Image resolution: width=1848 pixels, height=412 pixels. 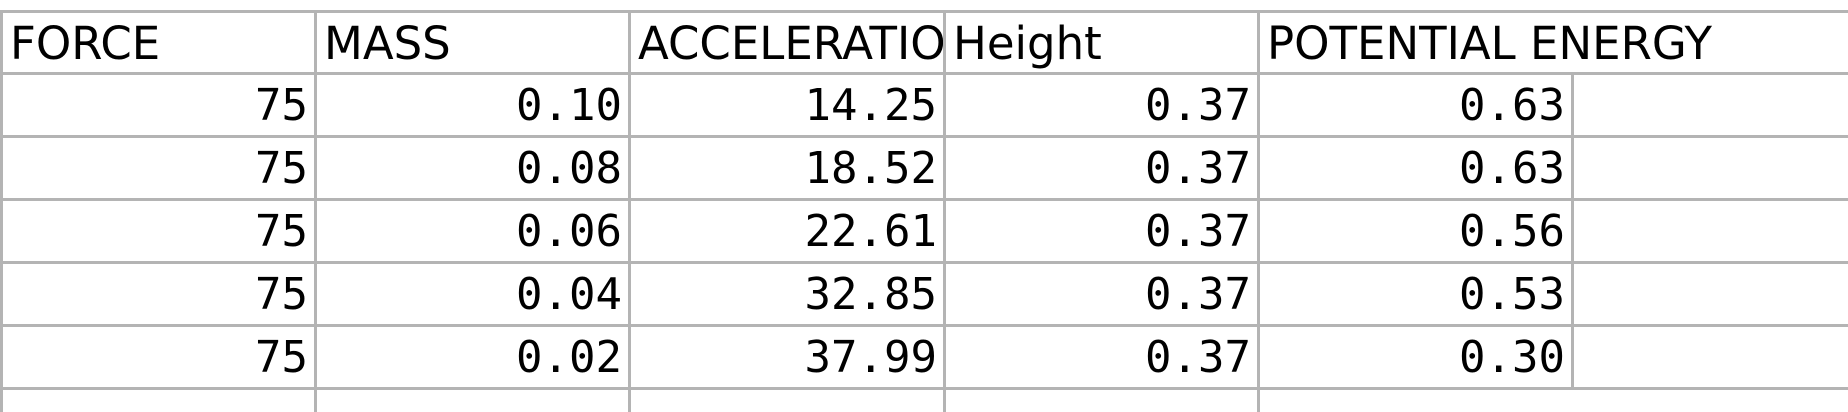 What do you see at coordinates (1027, 43) in the screenshot?
I see `header-cell-height: Height` at bounding box center [1027, 43].